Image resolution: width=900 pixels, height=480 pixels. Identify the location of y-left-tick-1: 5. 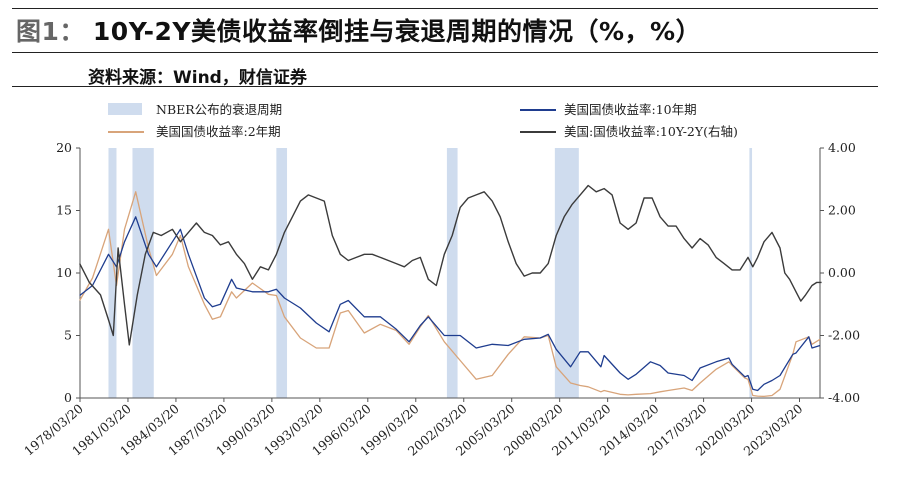
(68, 335).